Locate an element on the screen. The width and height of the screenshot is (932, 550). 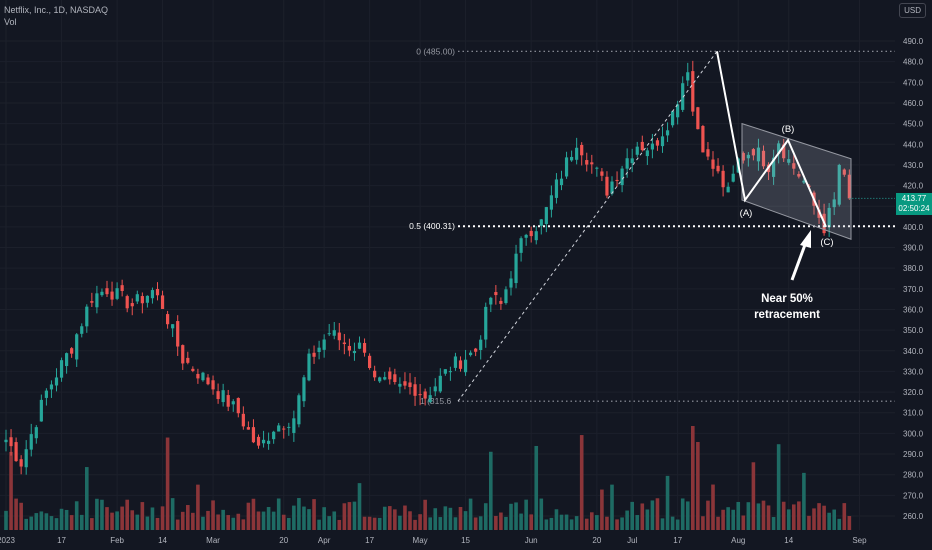
time-tick-label: 14 is located at coordinates (788, 540).